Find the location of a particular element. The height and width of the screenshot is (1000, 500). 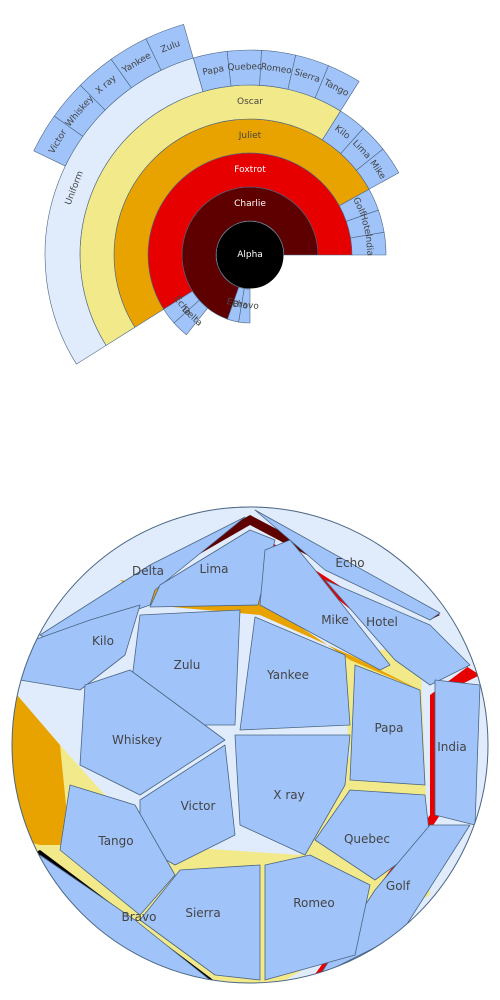

voronoi-label-yankee: Yankee is located at coordinates (287, 675).